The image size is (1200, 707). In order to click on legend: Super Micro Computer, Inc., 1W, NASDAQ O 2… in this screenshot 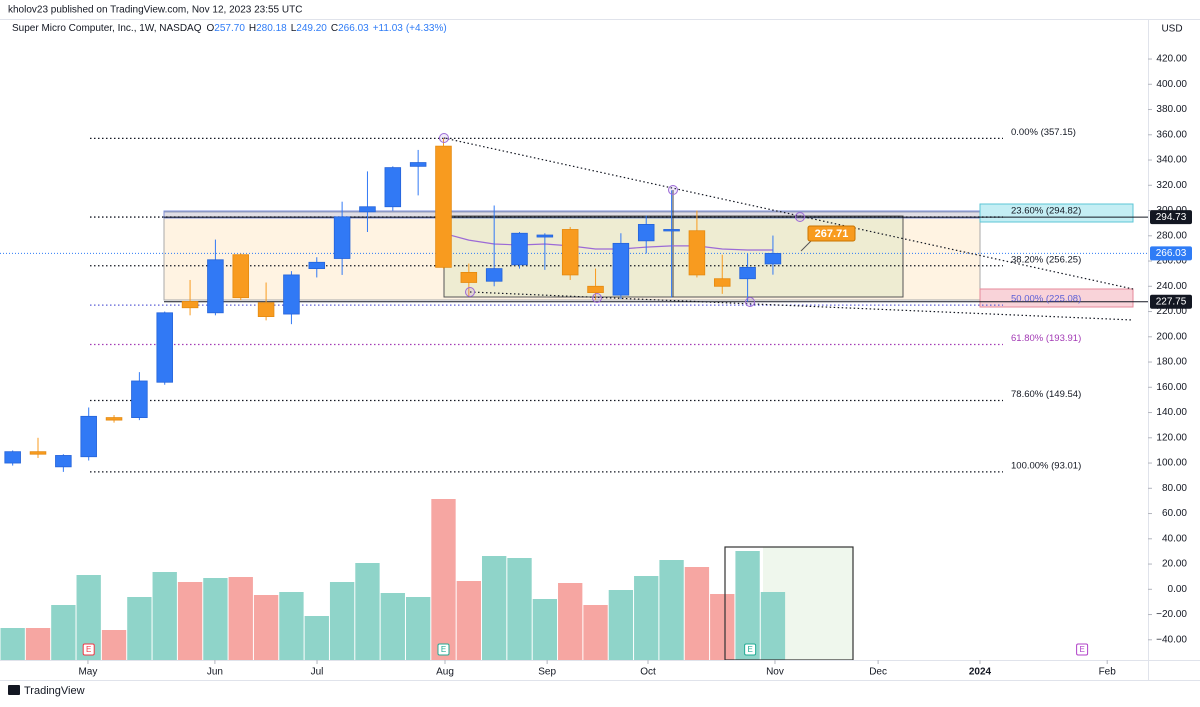, I will do `click(229, 28)`.